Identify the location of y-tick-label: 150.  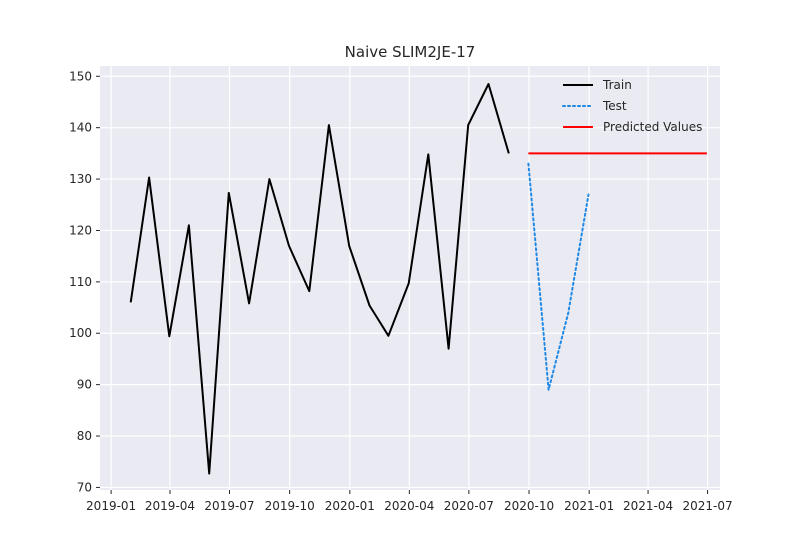
(80, 76).